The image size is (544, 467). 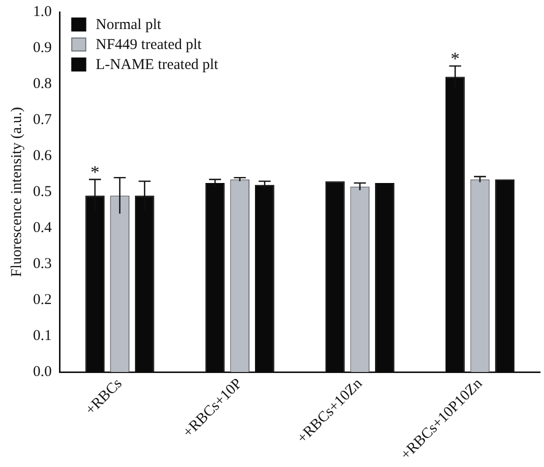 I want to click on y-tick-label: 0.5, so click(x=42, y=192).